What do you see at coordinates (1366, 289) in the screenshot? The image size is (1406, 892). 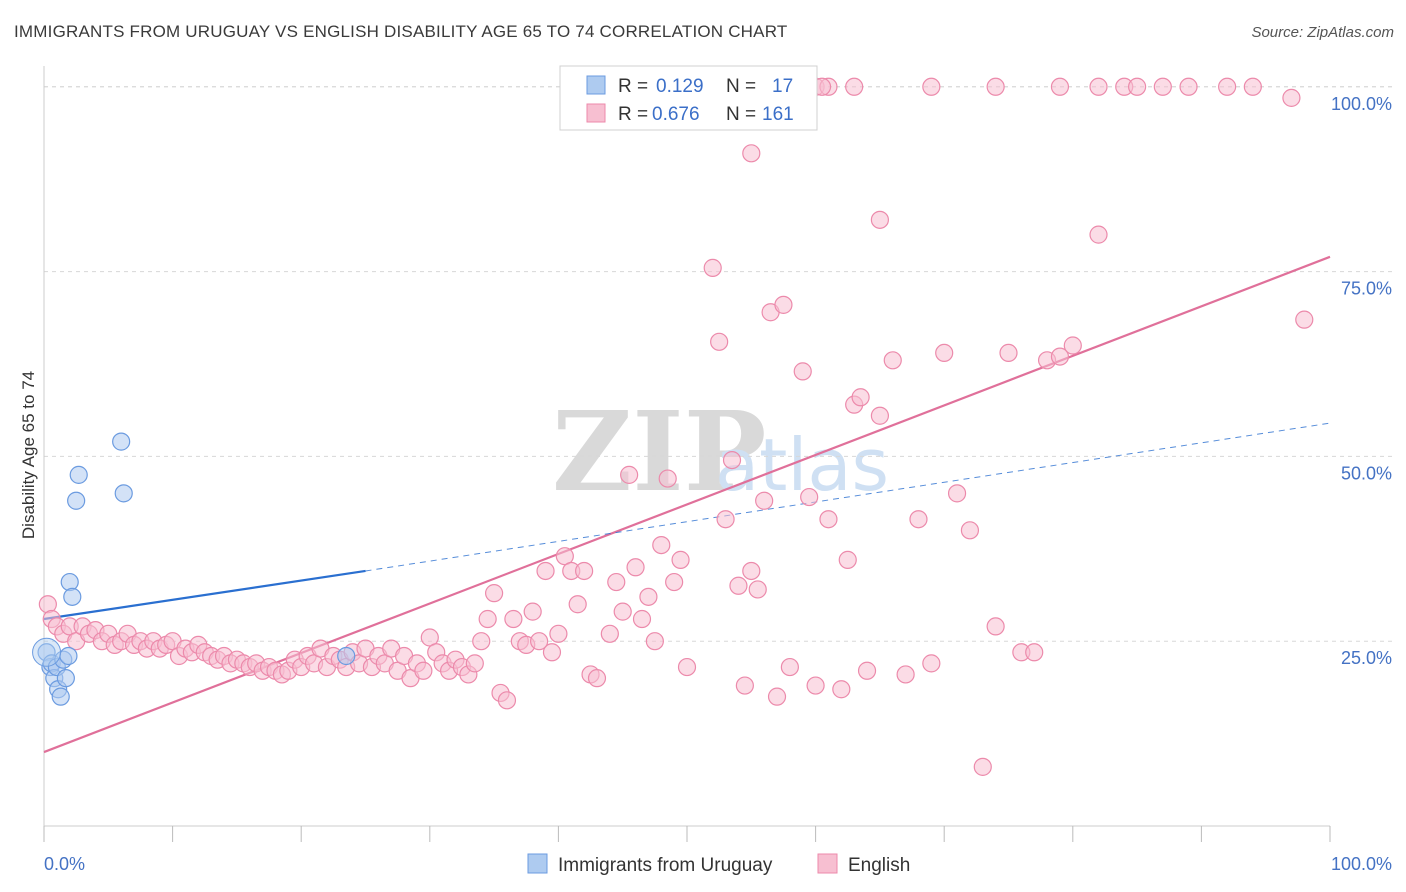 I see `y-tick-label: 75.0%` at bounding box center [1366, 289].